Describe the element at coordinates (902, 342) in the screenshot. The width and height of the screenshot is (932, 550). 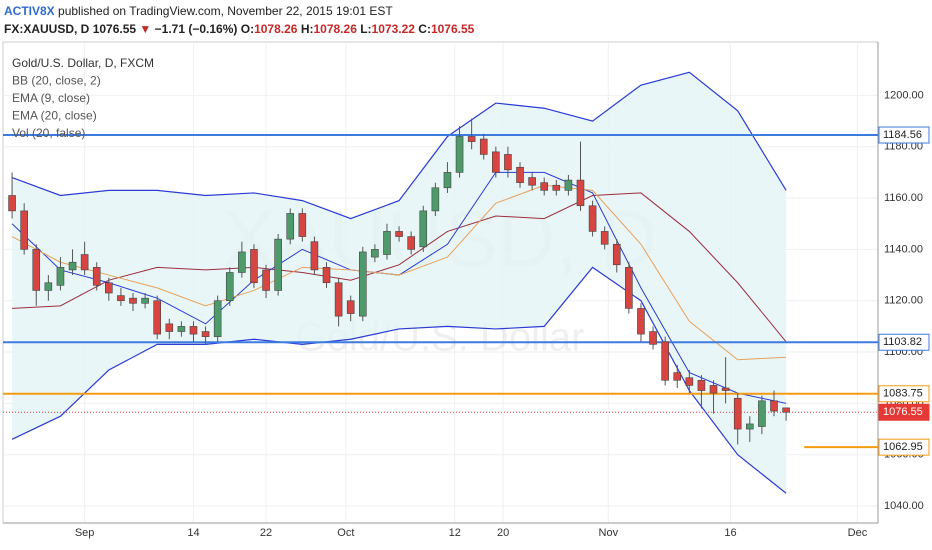
I see `price-tag-label: 1103.82` at that location.